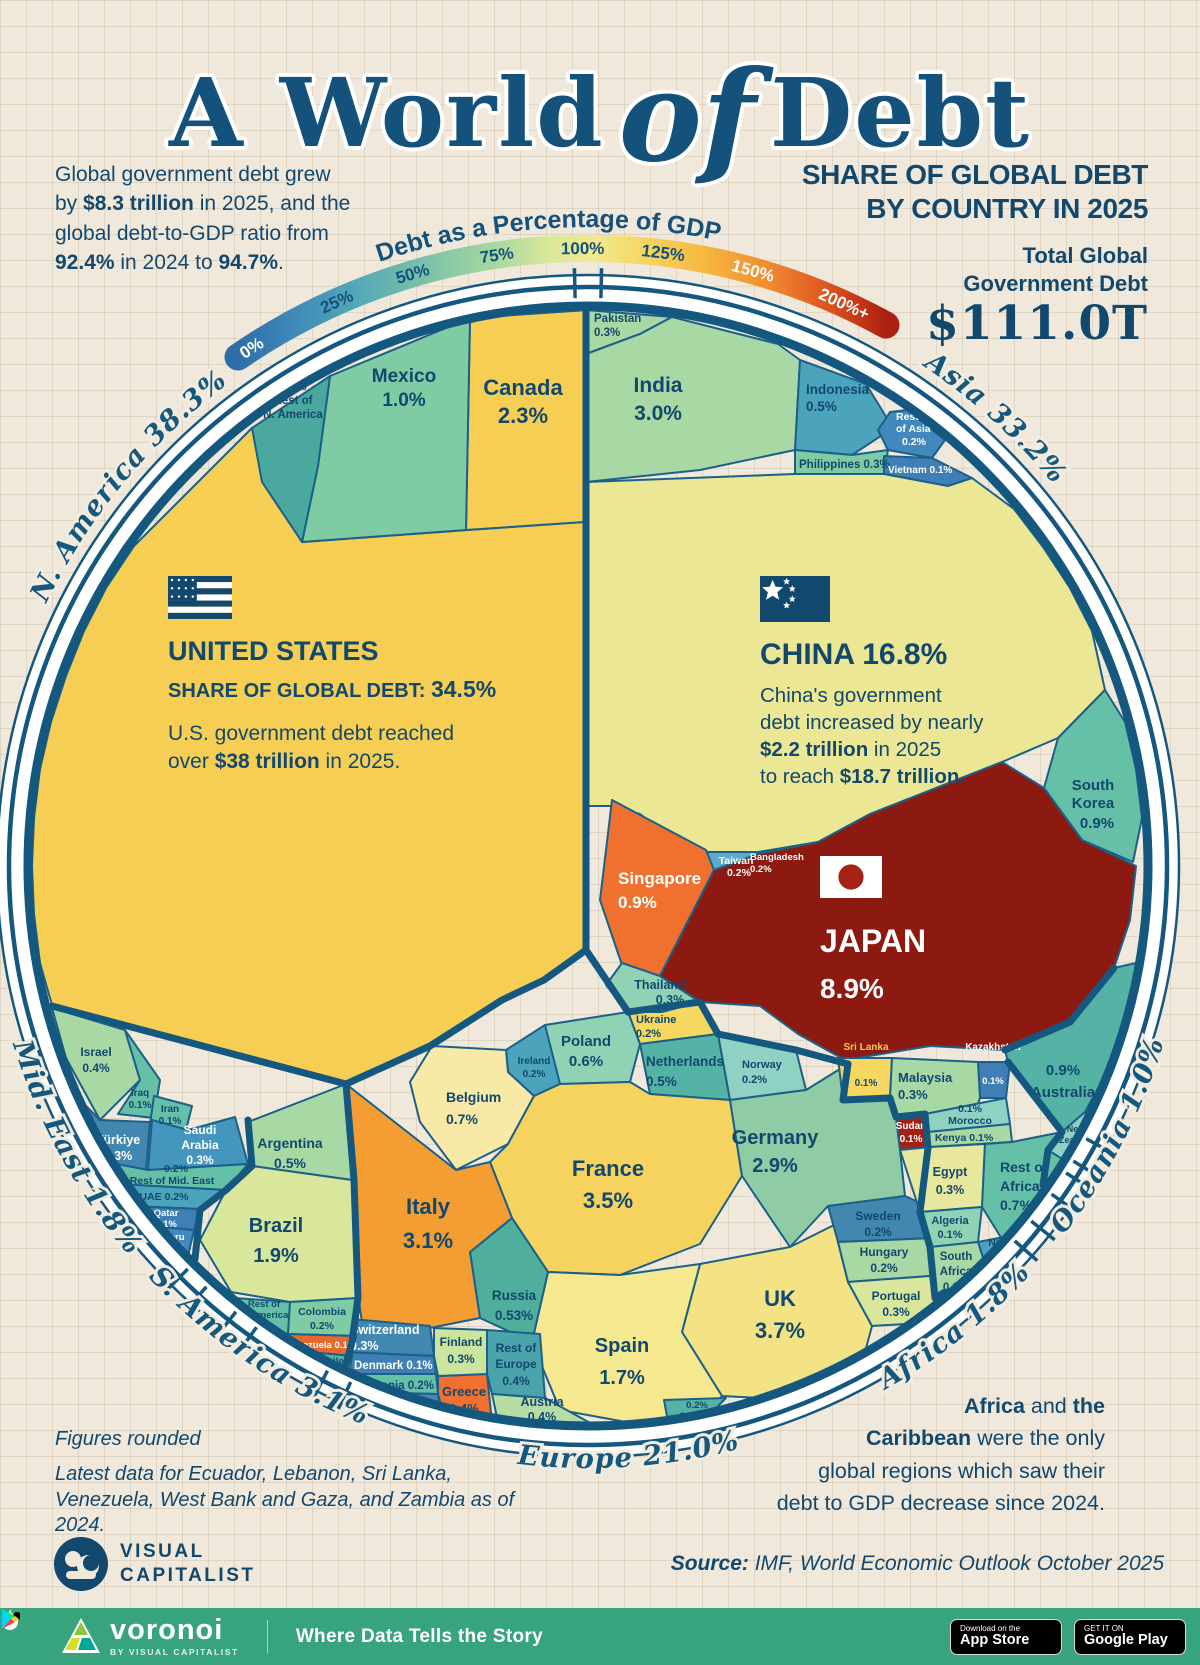 This screenshot has width=1200, height=1665. Describe the element at coordinates (95, 1060) in the screenshot. I see `cell-labels-israel: Israel 0.4%` at that location.